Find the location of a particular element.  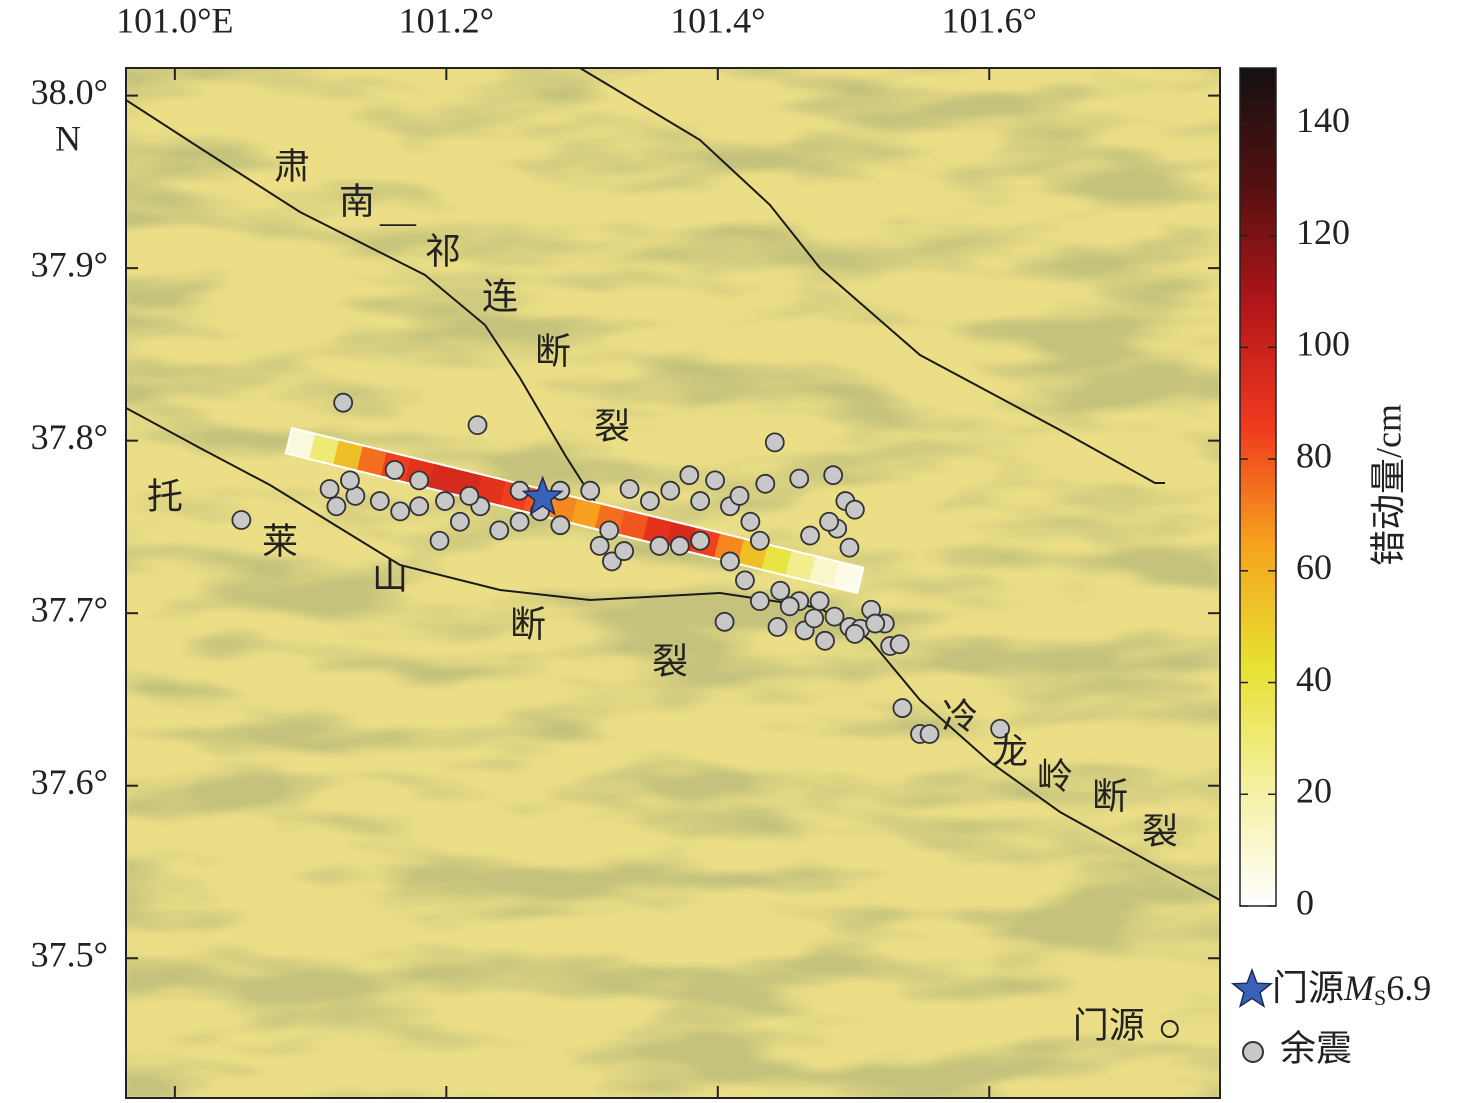

colorbar-tick-label: 140 is located at coordinates (1323, 120).